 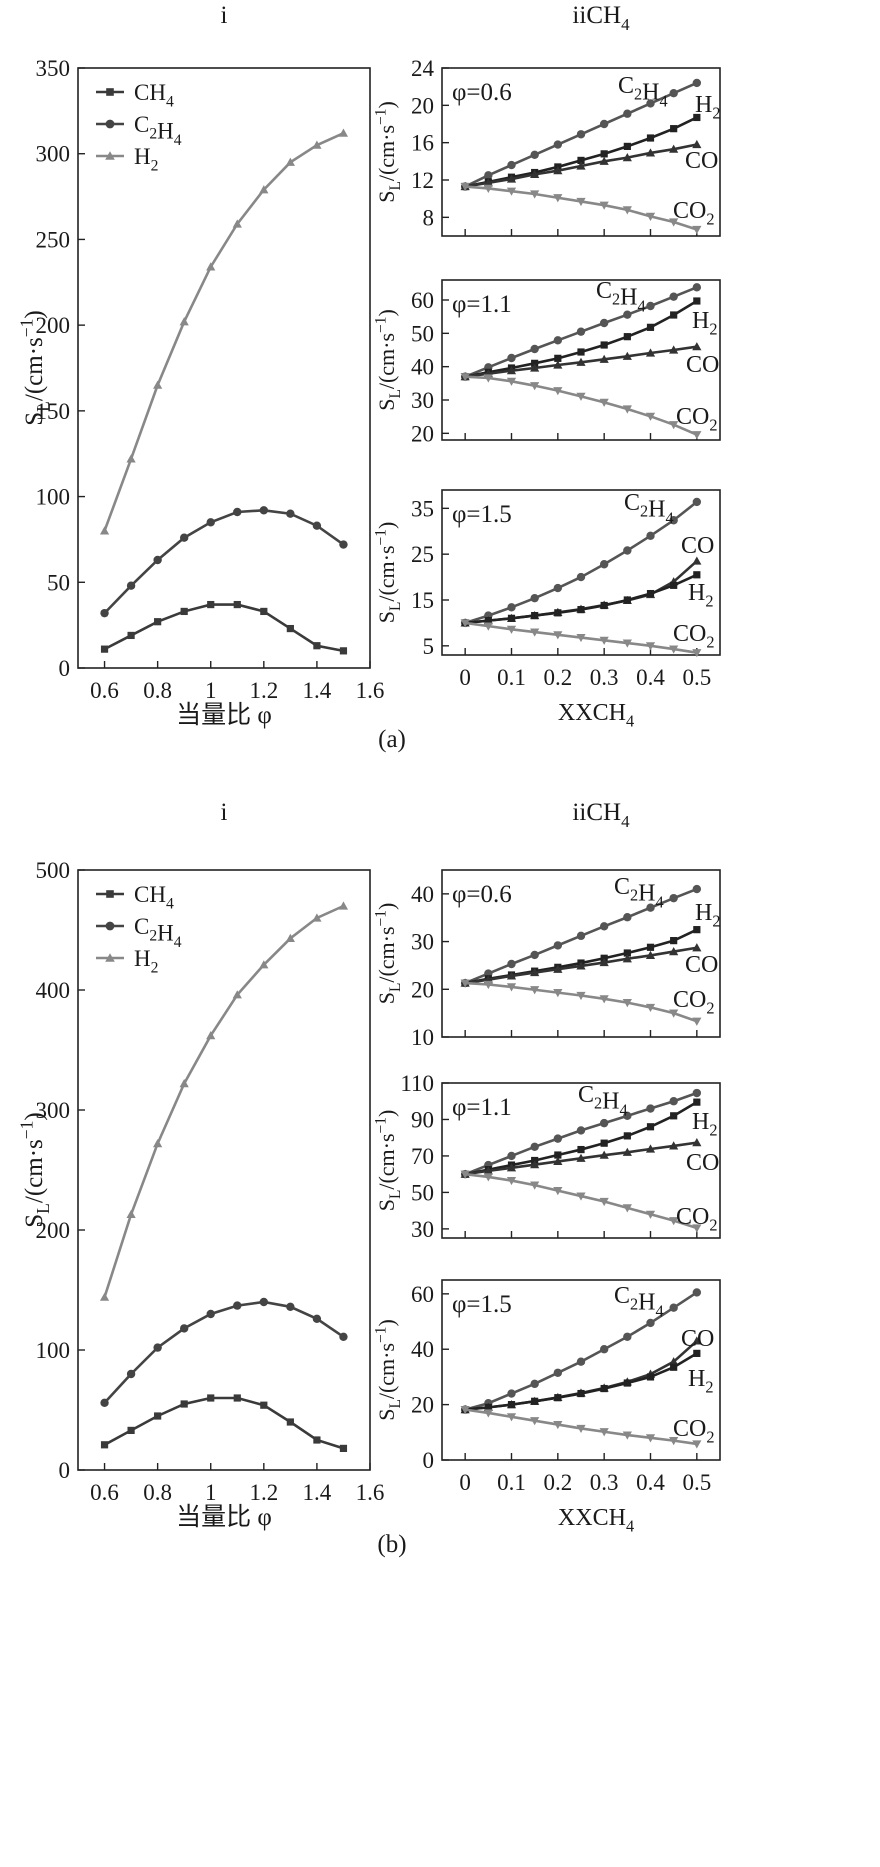 What do you see at coordinates (422, 1192) in the screenshot?
I see `y-tick-label: 50` at bounding box center [422, 1192].